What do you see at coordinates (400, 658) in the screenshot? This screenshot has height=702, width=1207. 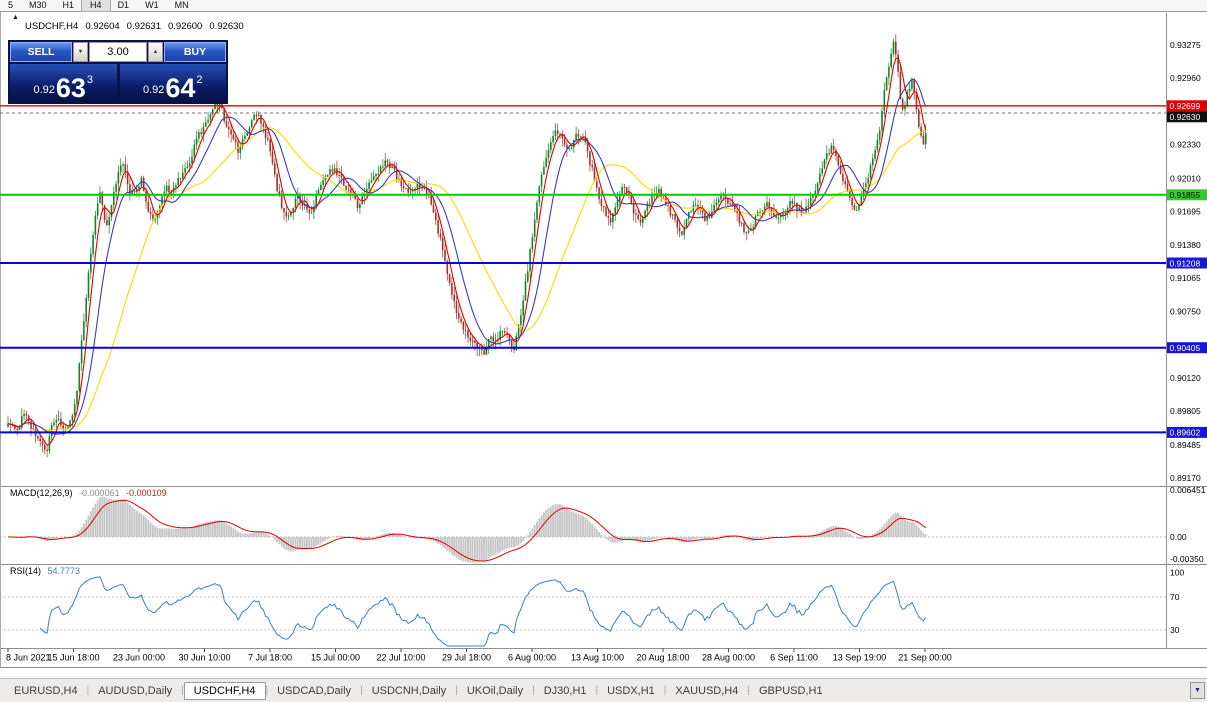 I see `svg-text: 22 Jul 10:00` at bounding box center [400, 658].